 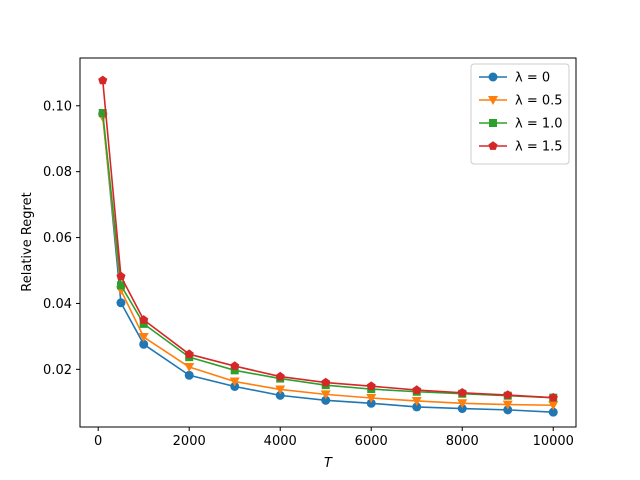 I want to click on y-axis: 0.02 0.04 0.06 0.08 0.10, so click(x=61, y=238).